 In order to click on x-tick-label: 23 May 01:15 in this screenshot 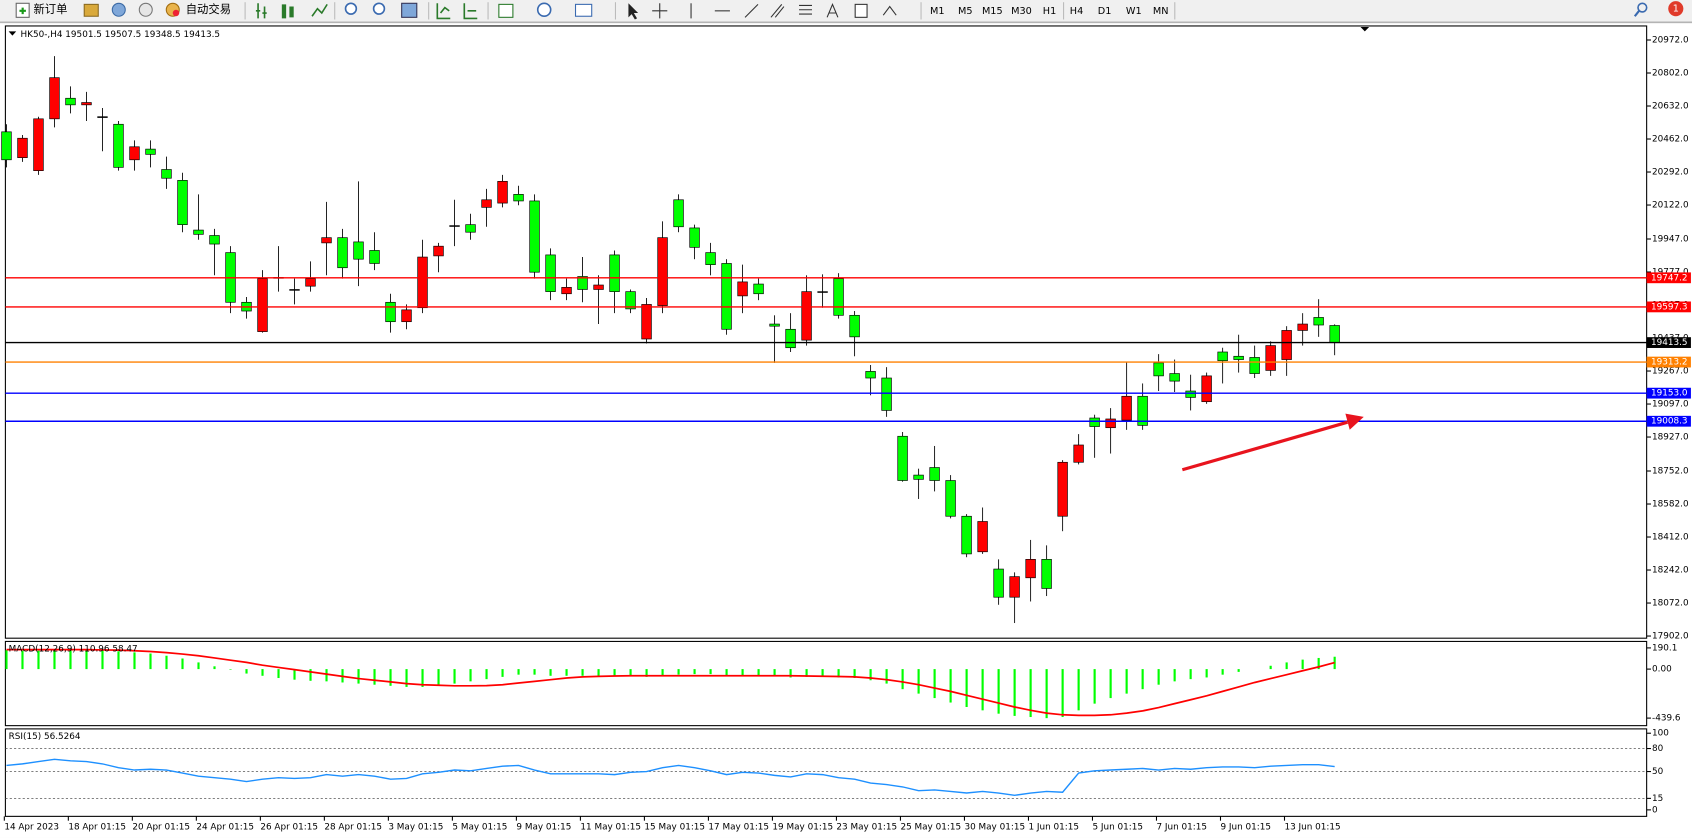, I will do `click(866, 828)`.